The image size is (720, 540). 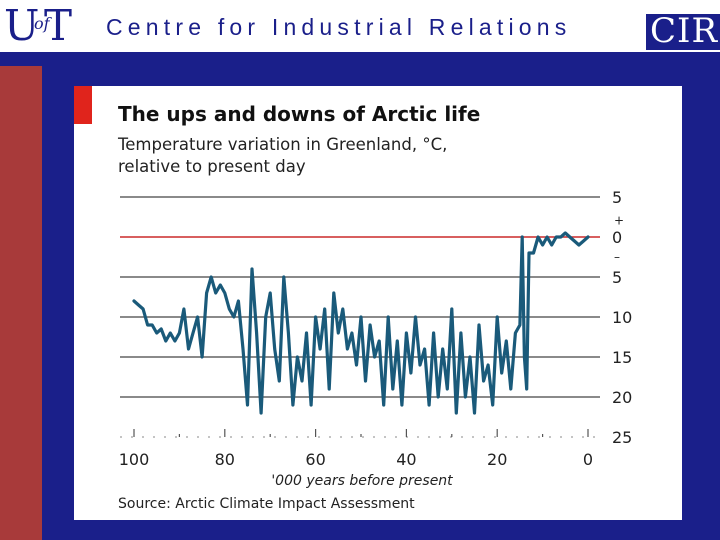 I want to click on x-tick-label: 40, so click(x=406, y=459).